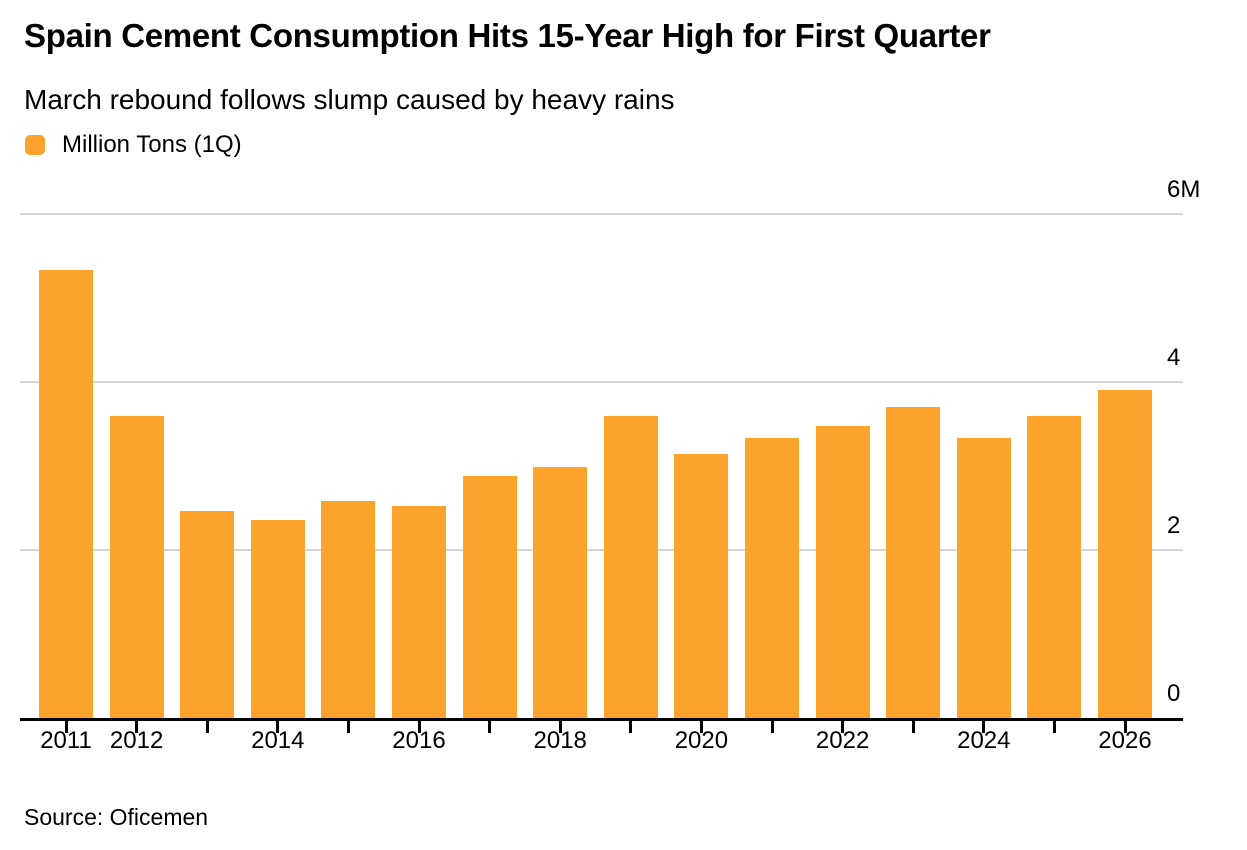 This screenshot has width=1247, height=850. I want to click on y-axis-label: 2, so click(1174, 525).